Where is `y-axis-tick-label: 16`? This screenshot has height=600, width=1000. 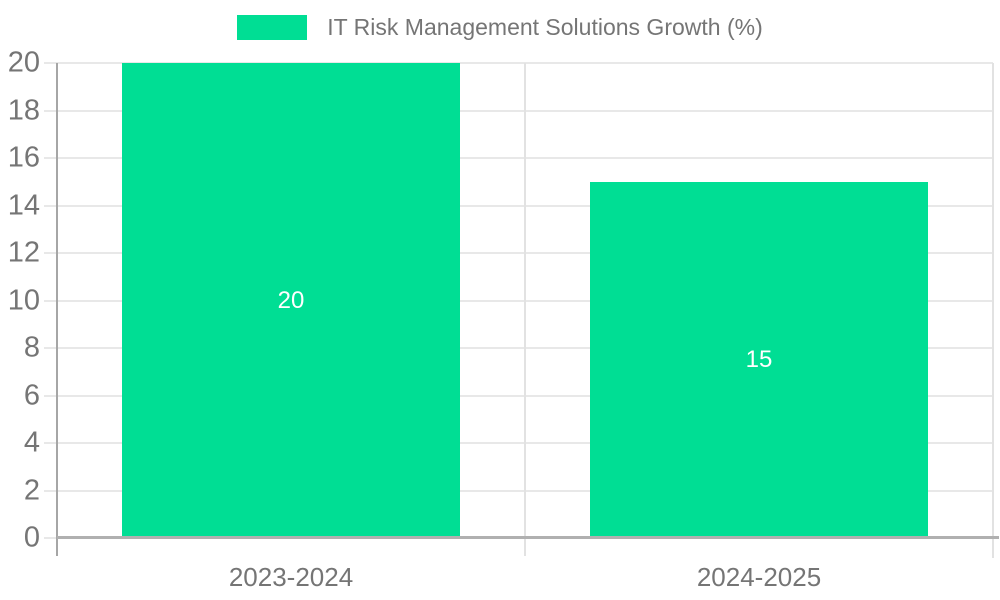
y-axis-tick-label: 16 is located at coordinates (23, 157).